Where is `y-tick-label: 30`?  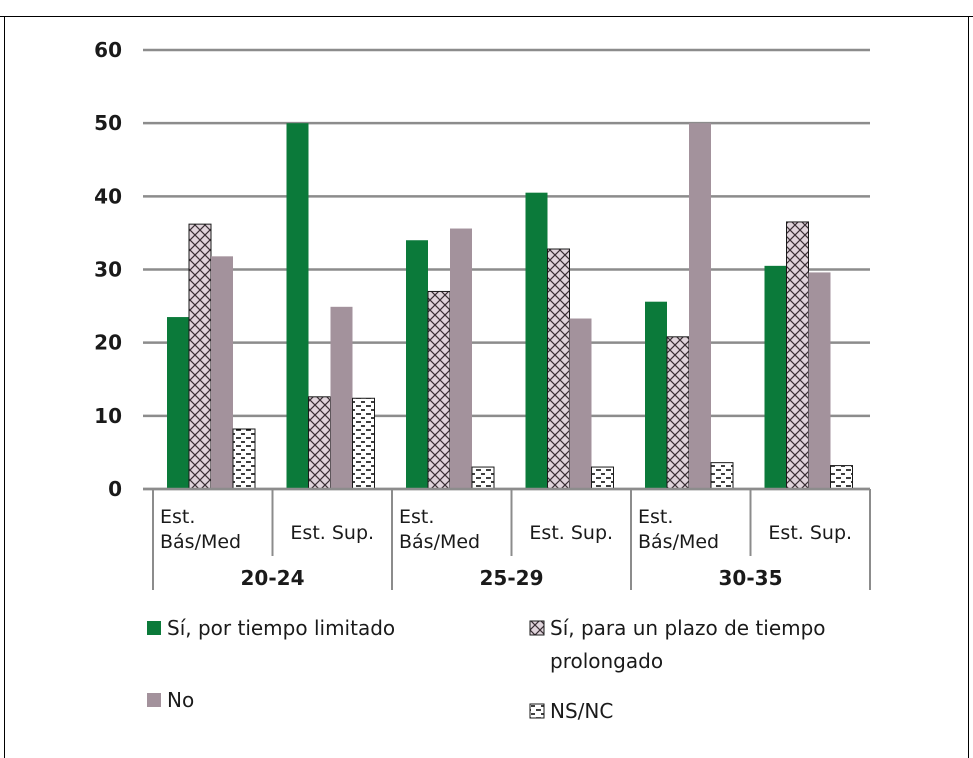
y-tick-label: 30 is located at coordinates (108, 270).